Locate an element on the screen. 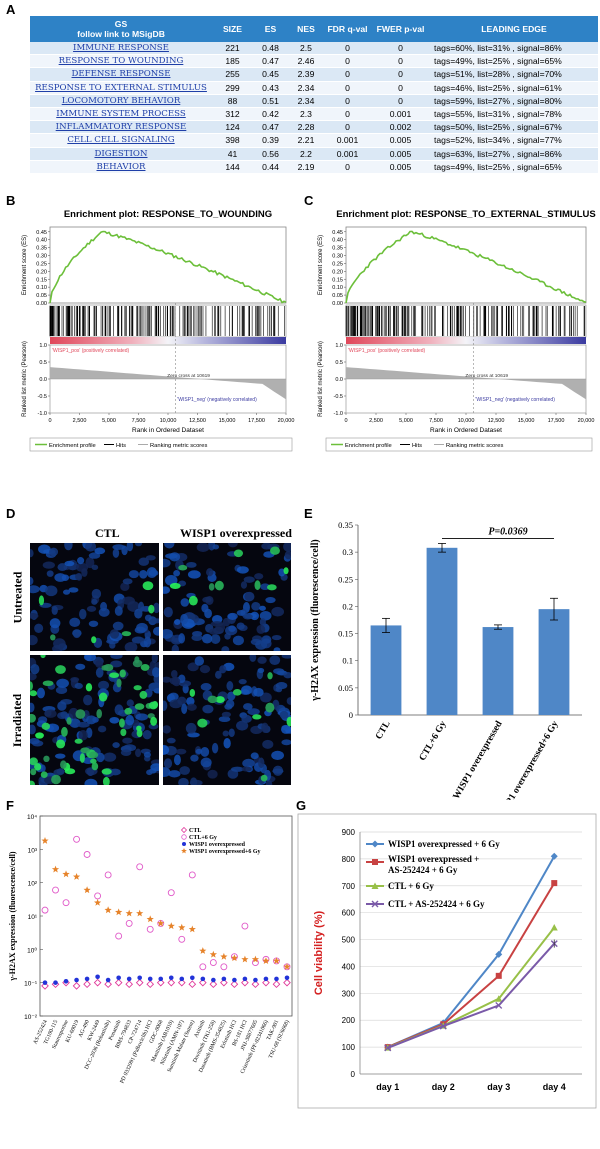 Image resolution: width=600 pixels, height=1149 pixels. fwer-cell: 0.005 is located at coordinates (400, 154).